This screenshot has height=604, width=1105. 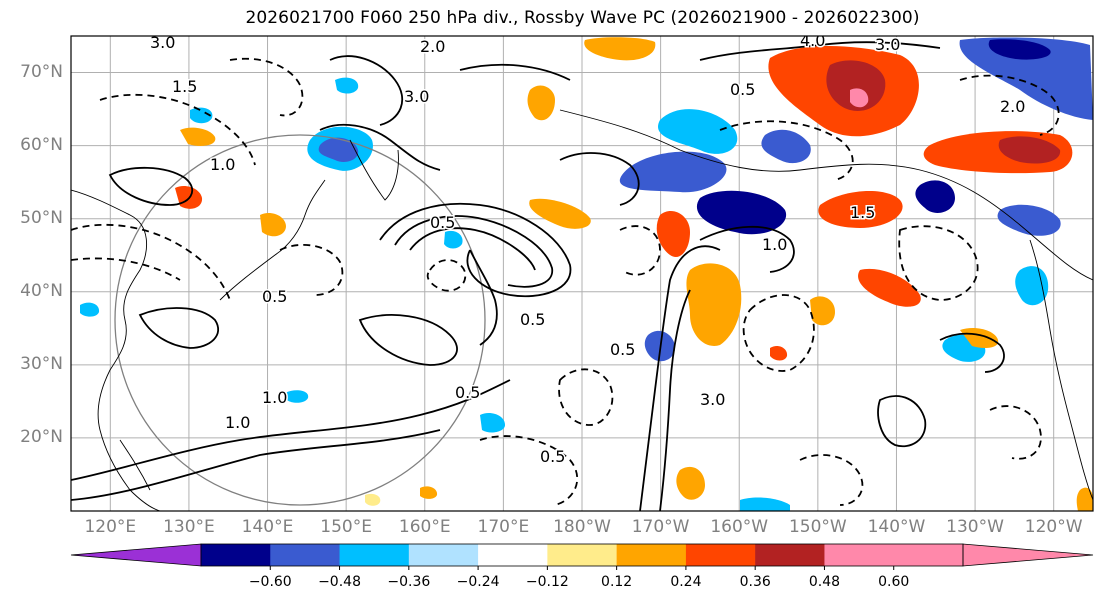 What do you see at coordinates (189, 527) in the screenshot?
I see `longitude-label: 130°E` at bounding box center [189, 527].